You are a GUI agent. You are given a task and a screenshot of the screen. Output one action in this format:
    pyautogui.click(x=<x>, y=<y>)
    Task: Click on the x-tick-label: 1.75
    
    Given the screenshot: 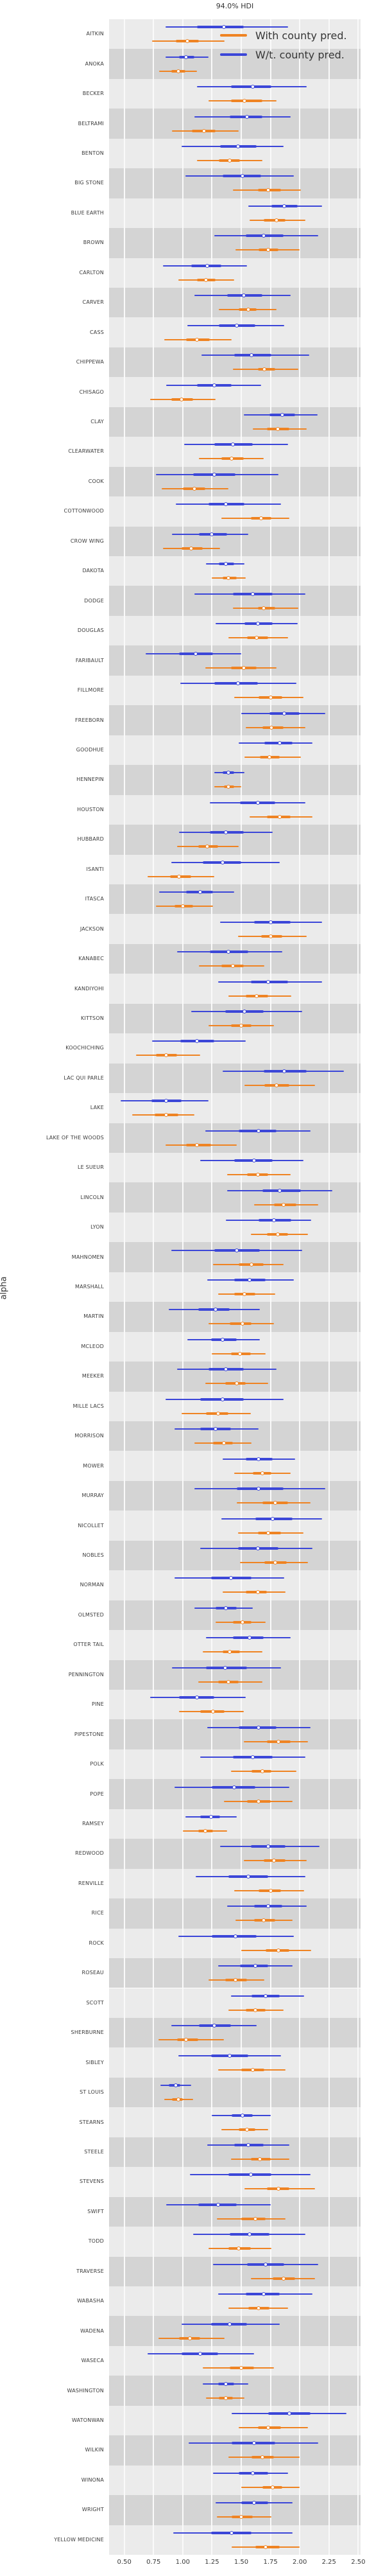 What is the action you would take?
    pyautogui.click(x=270, y=2562)
    